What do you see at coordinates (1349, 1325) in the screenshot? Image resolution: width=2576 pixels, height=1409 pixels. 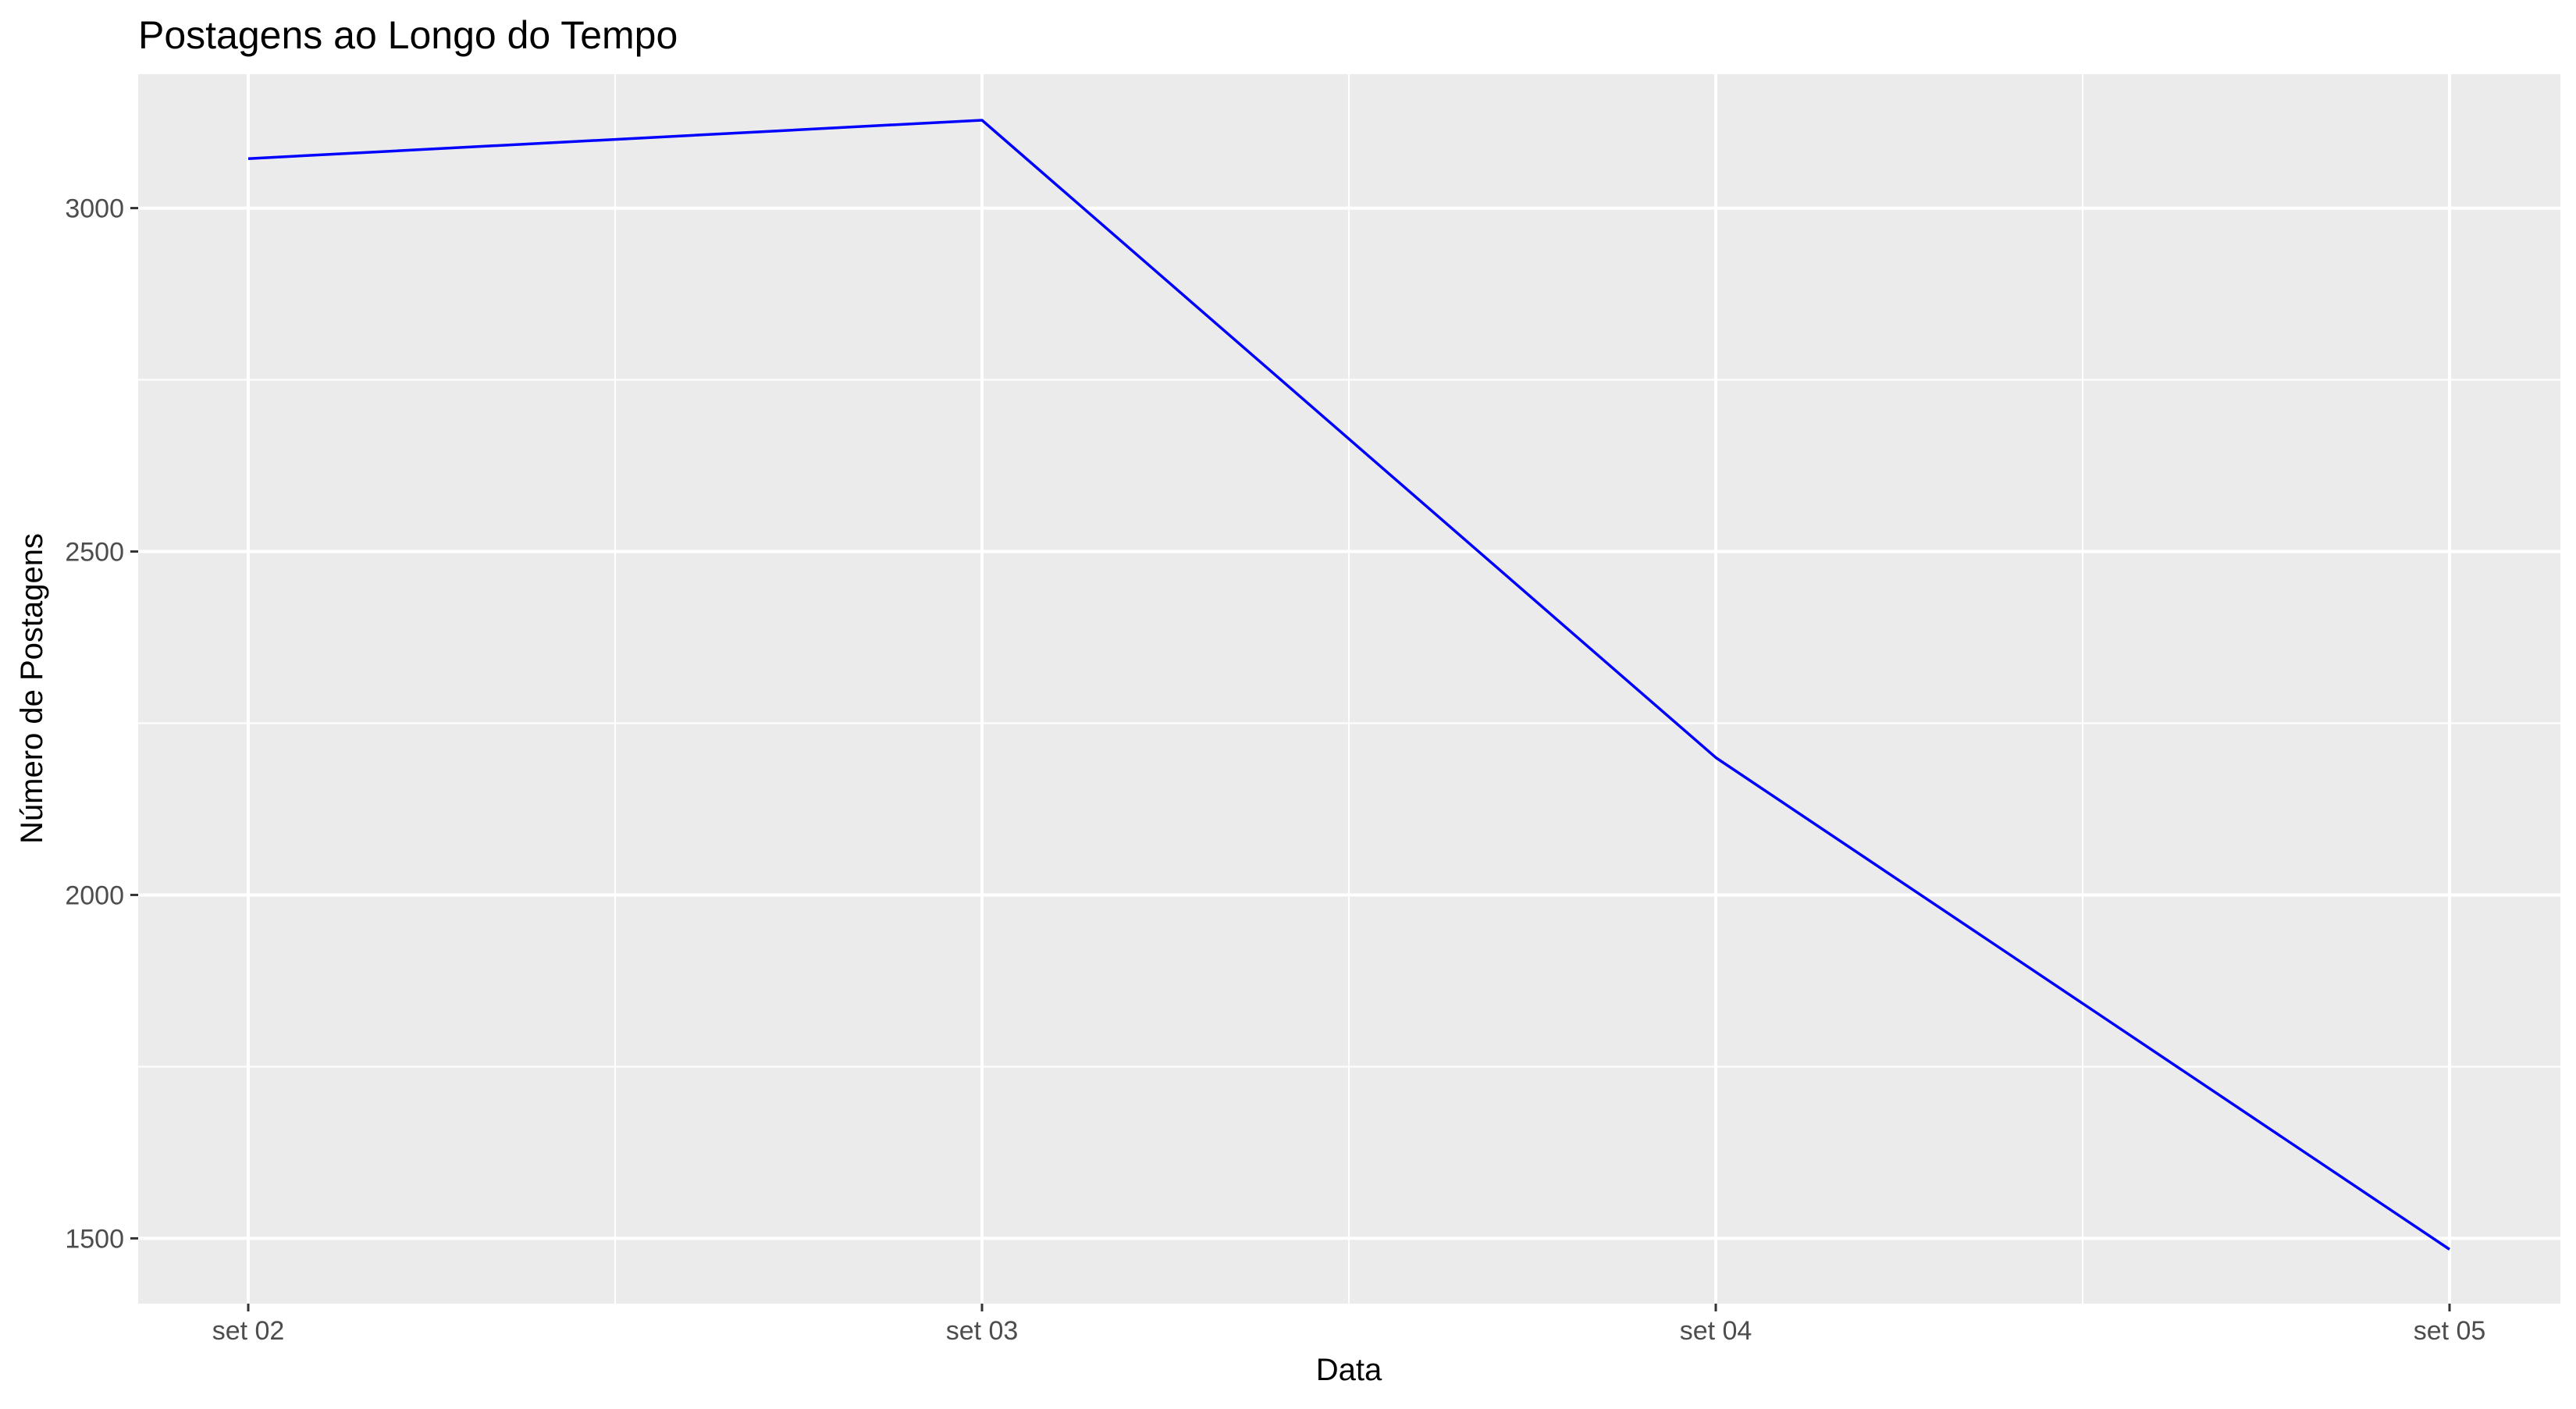 I see `x-axis: set 02 set 03 set 04 set 05` at bounding box center [1349, 1325].